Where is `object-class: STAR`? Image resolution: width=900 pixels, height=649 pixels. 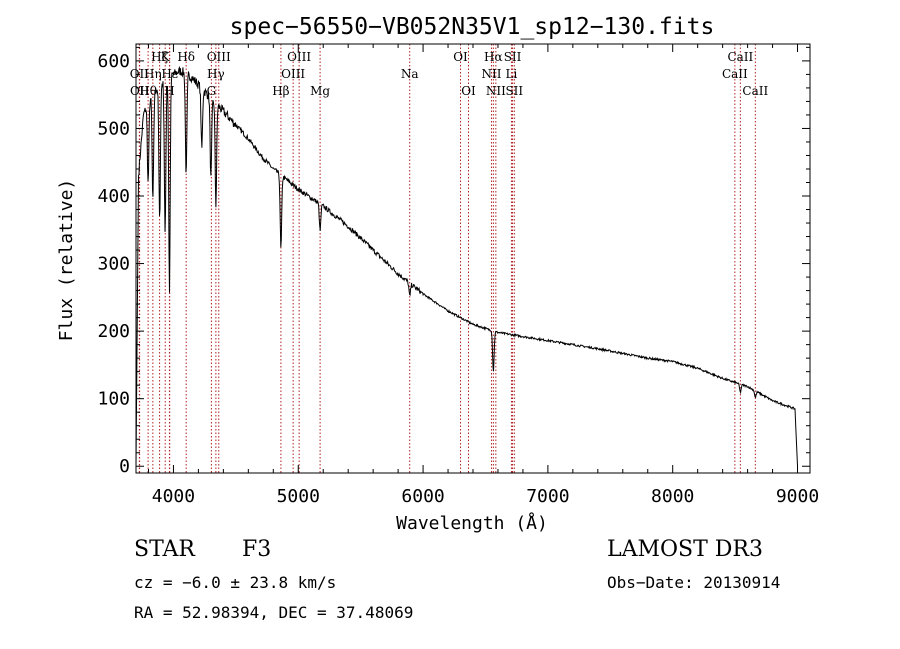 object-class: STAR is located at coordinates (164, 549).